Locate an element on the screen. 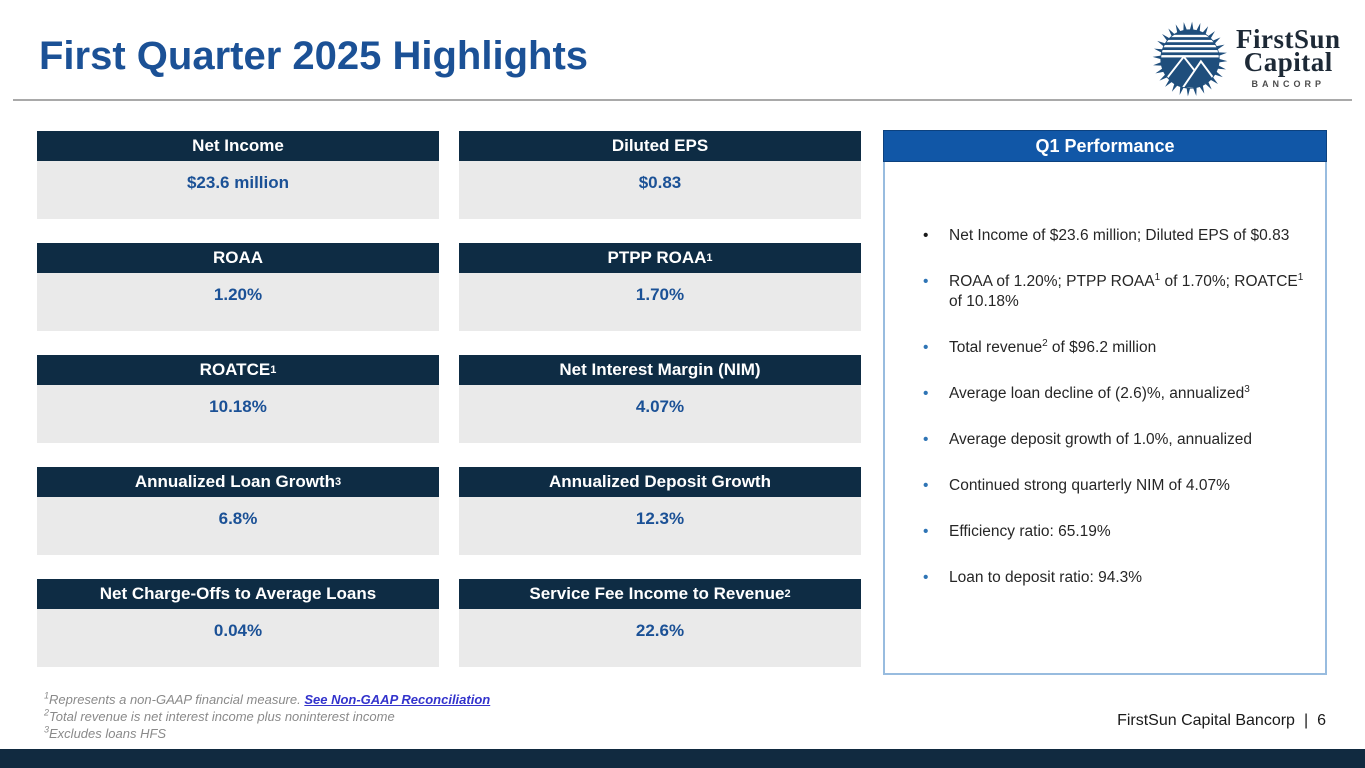  metric-card: Net Income $23.6 million is located at coordinates (238, 175).